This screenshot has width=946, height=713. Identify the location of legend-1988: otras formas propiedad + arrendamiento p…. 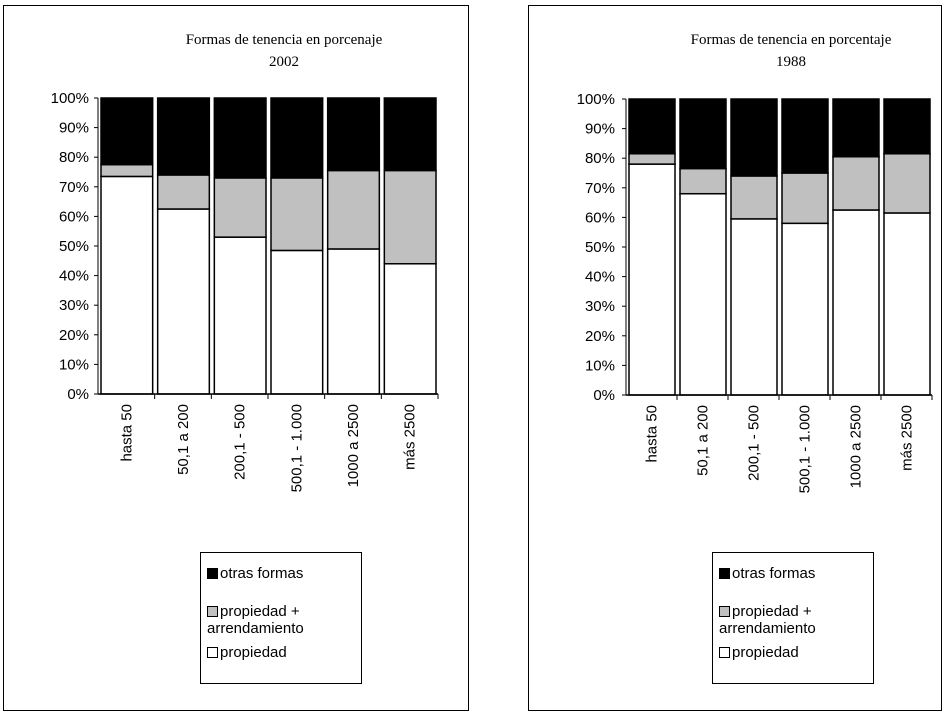
(793, 618).